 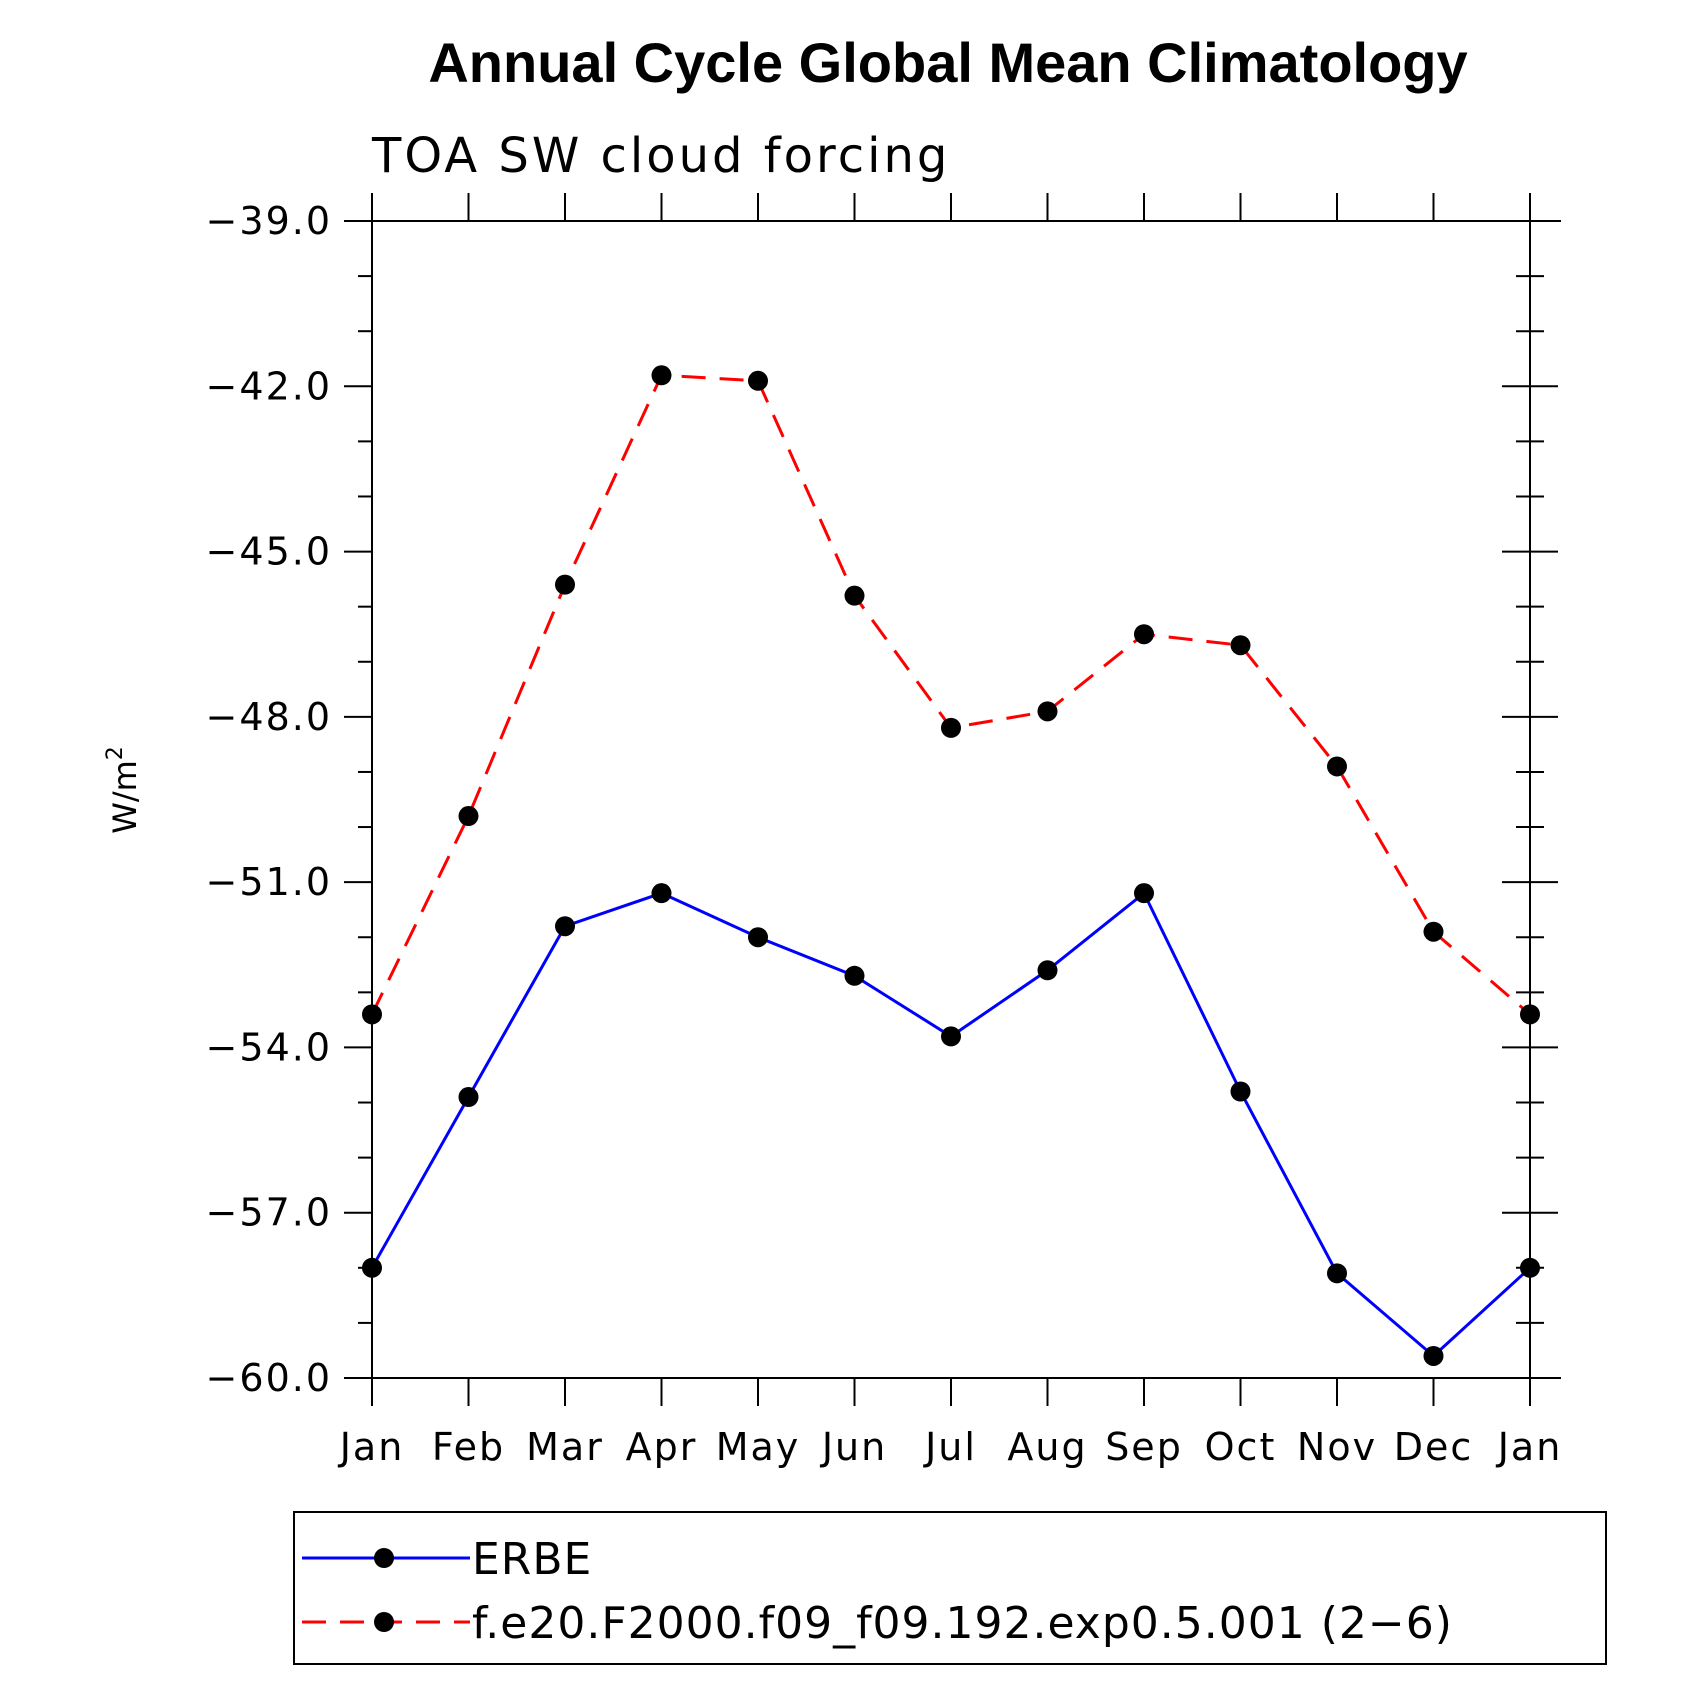 I want to click on x-tick-label: Jul, so click(x=950, y=1447).